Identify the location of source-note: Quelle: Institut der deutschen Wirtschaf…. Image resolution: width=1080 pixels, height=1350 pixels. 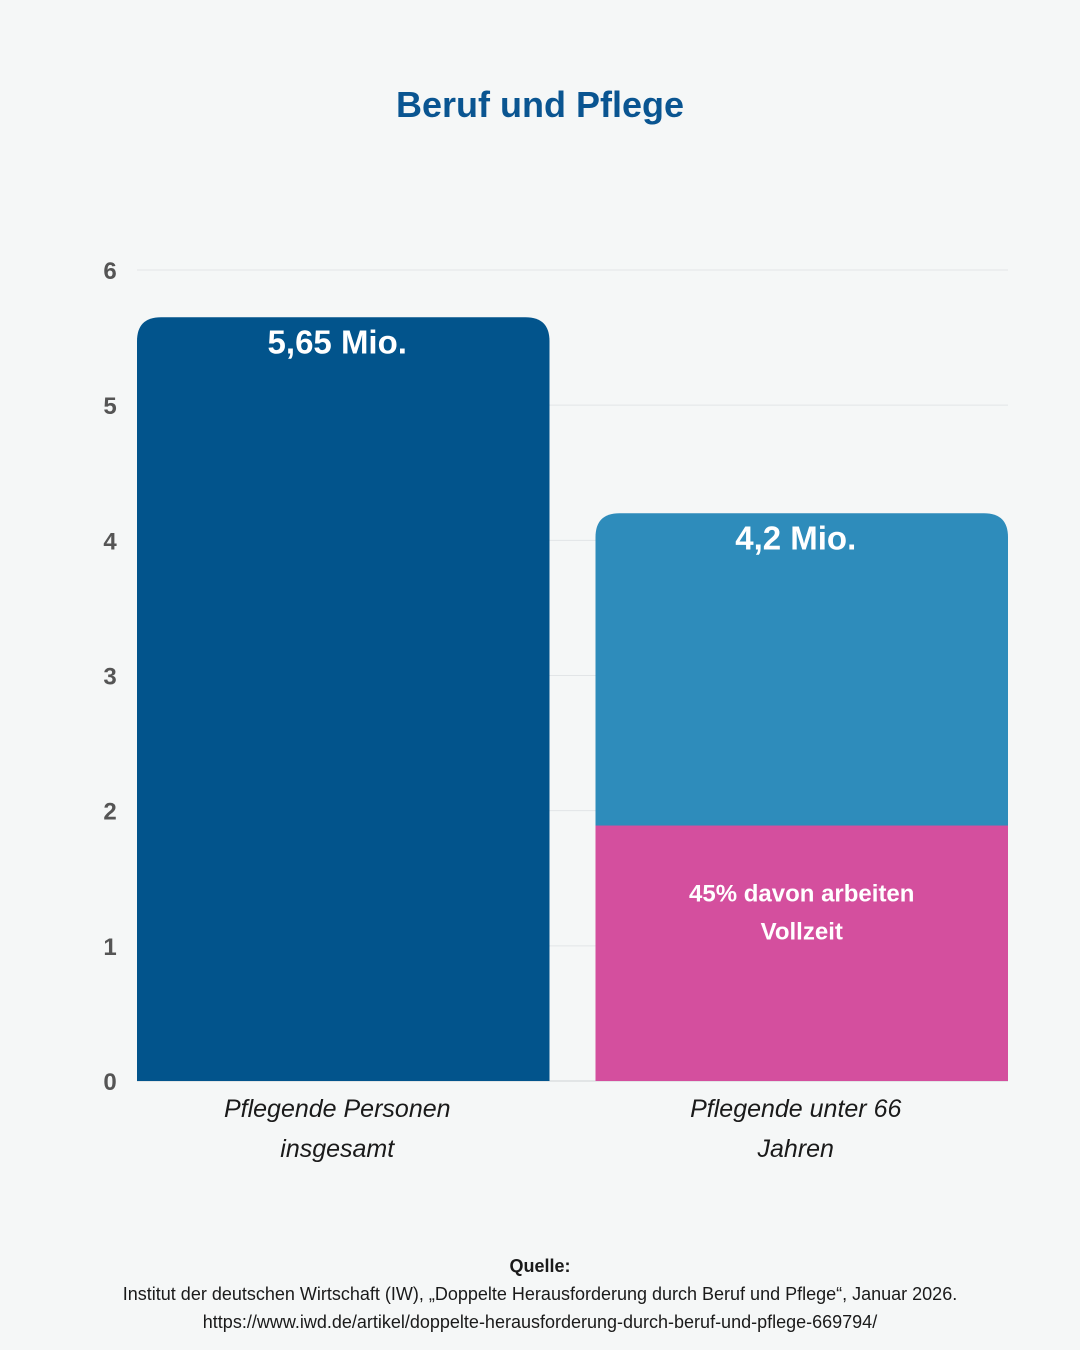
(540, 1294).